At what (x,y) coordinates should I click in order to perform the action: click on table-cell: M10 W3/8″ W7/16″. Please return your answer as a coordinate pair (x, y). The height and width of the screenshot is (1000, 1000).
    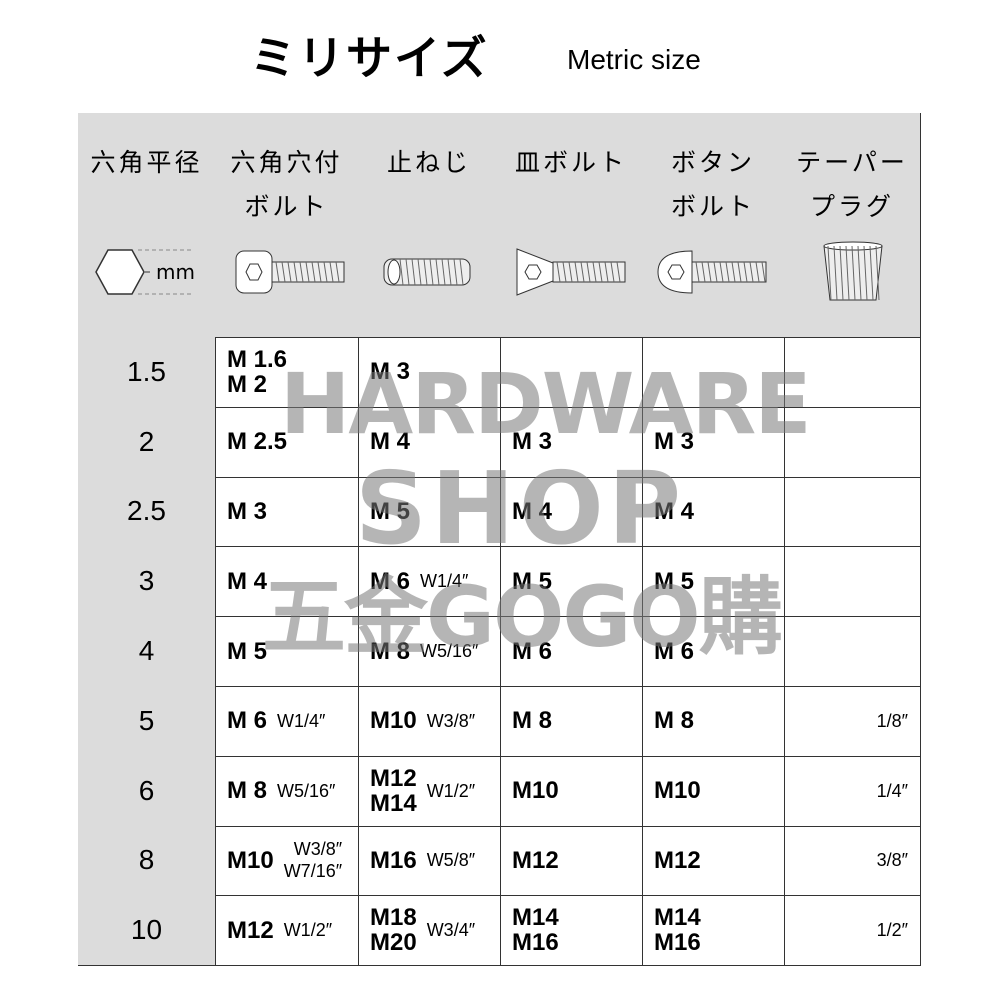
    Looking at the image, I should click on (287, 861).